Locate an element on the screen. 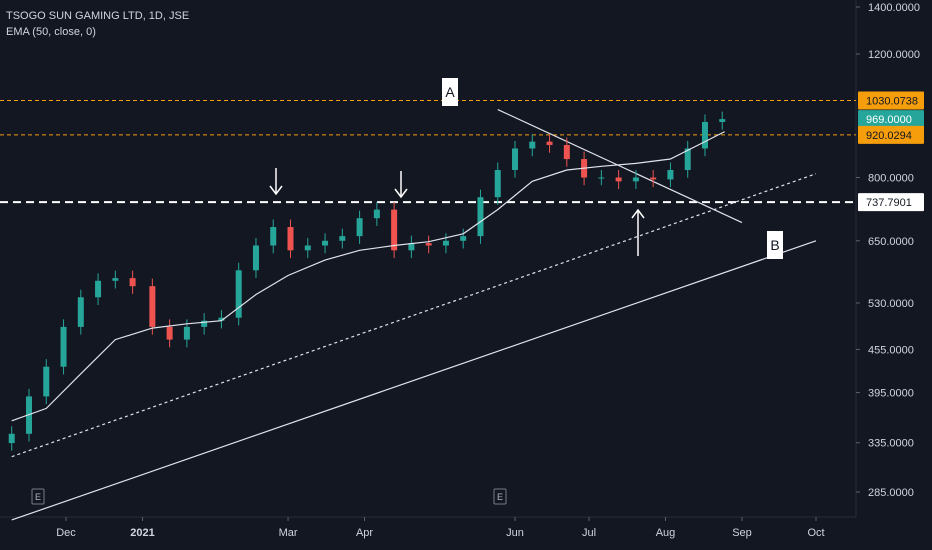 Image resolution: width=932 pixels, height=550 pixels. x-tick-label: 2021 is located at coordinates (142, 533).